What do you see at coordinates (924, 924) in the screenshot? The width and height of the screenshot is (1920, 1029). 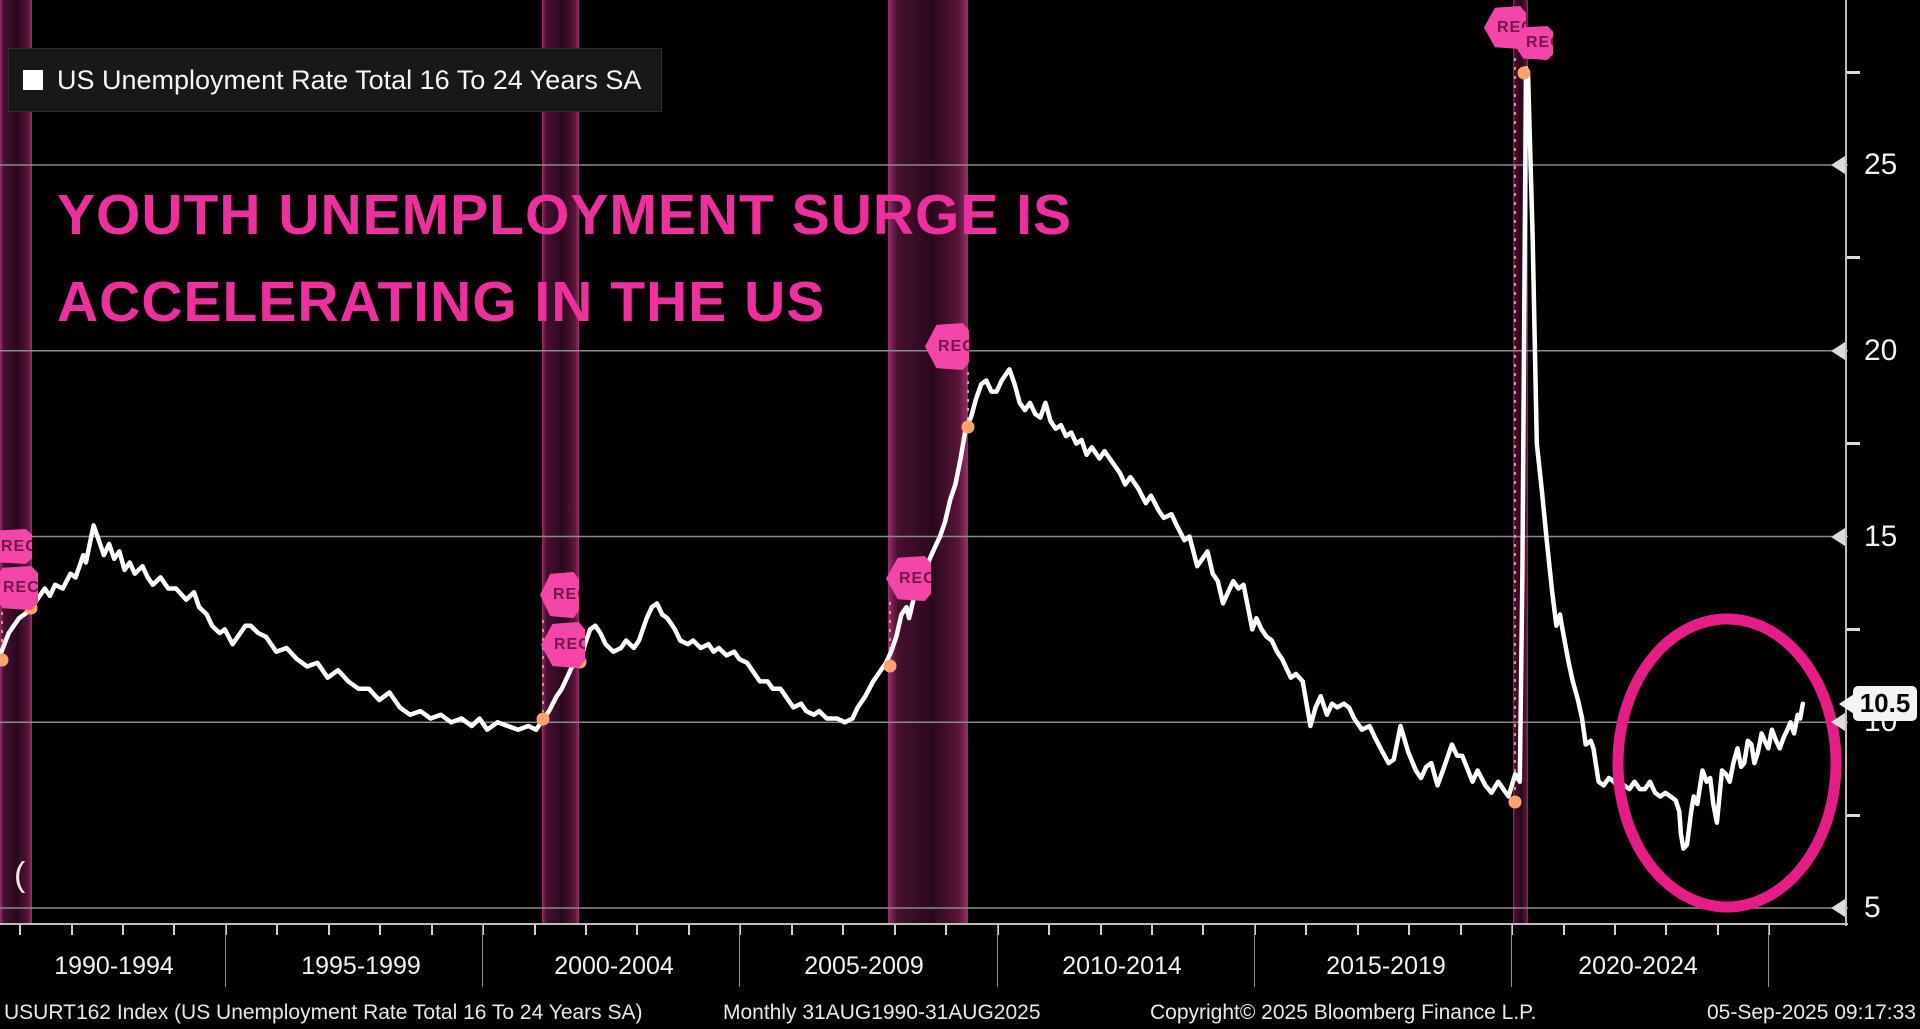 I see `bottom-axis-line` at bounding box center [924, 924].